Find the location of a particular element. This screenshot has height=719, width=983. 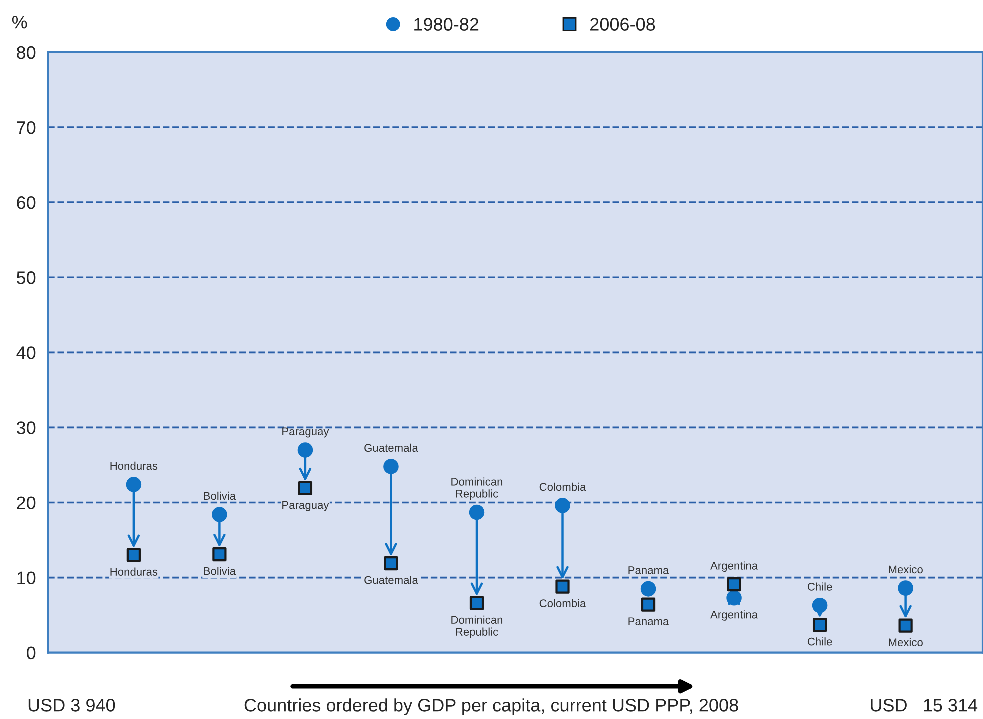

category-label: Panama is located at coordinates (649, 622).